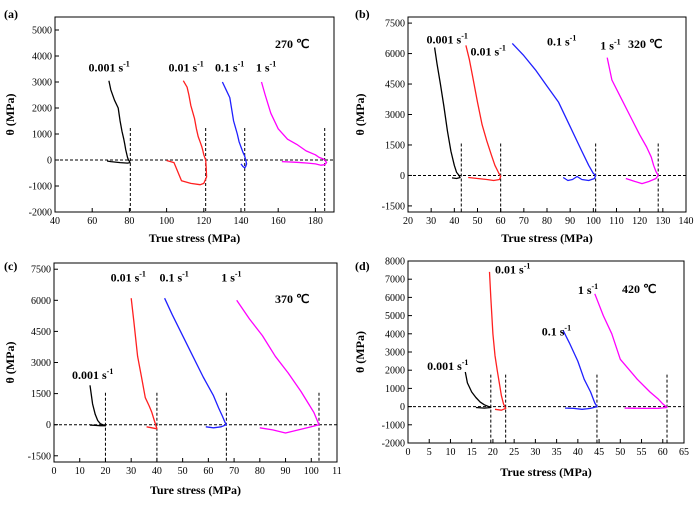 This screenshot has width=700, height=505. I want to click on x-tick-label: 55, so click(642, 452).